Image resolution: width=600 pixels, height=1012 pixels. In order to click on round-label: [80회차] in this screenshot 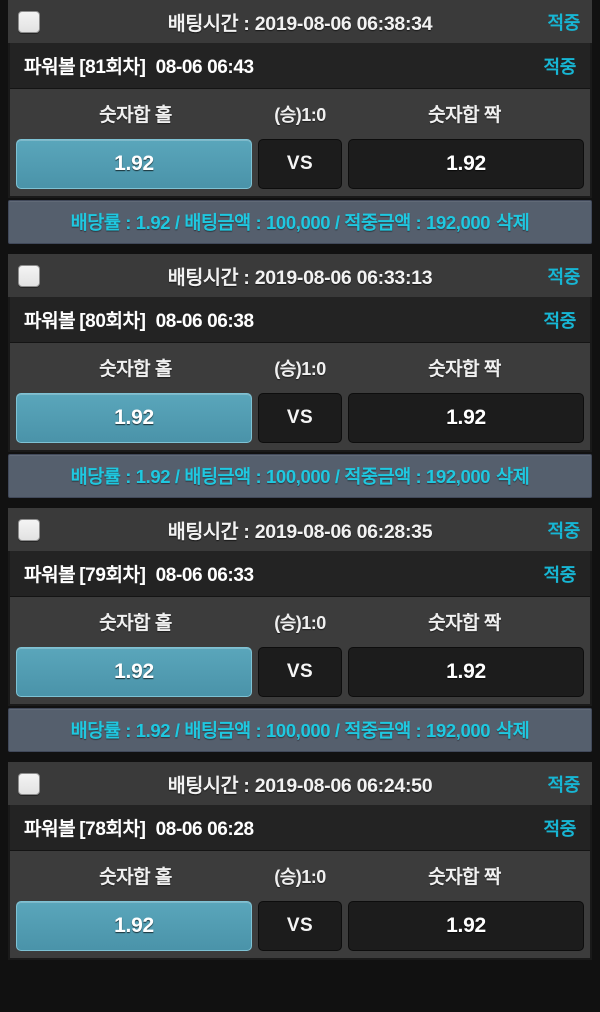, I will do `click(112, 321)`.